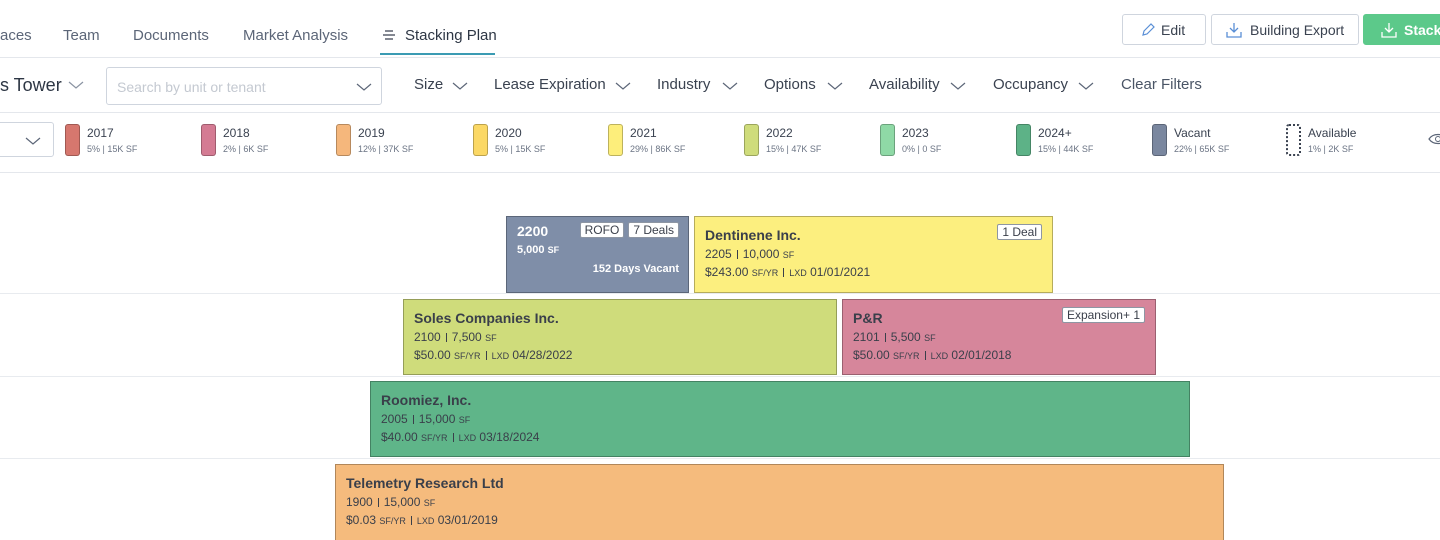 This screenshot has height=540, width=1440. Describe the element at coordinates (16, 35) in the screenshot. I see `tab: aces` at that location.